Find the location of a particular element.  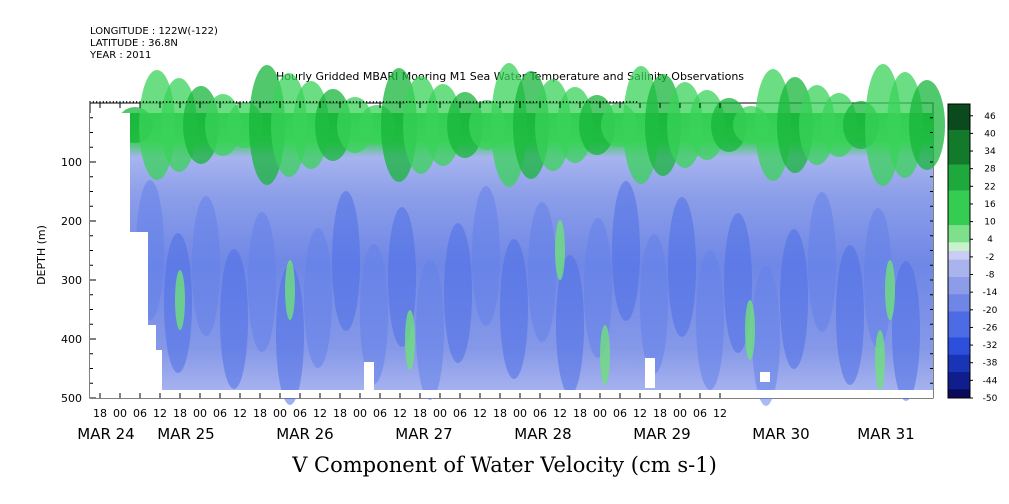

x-day-label: MAR 30 is located at coordinates (780, 434).